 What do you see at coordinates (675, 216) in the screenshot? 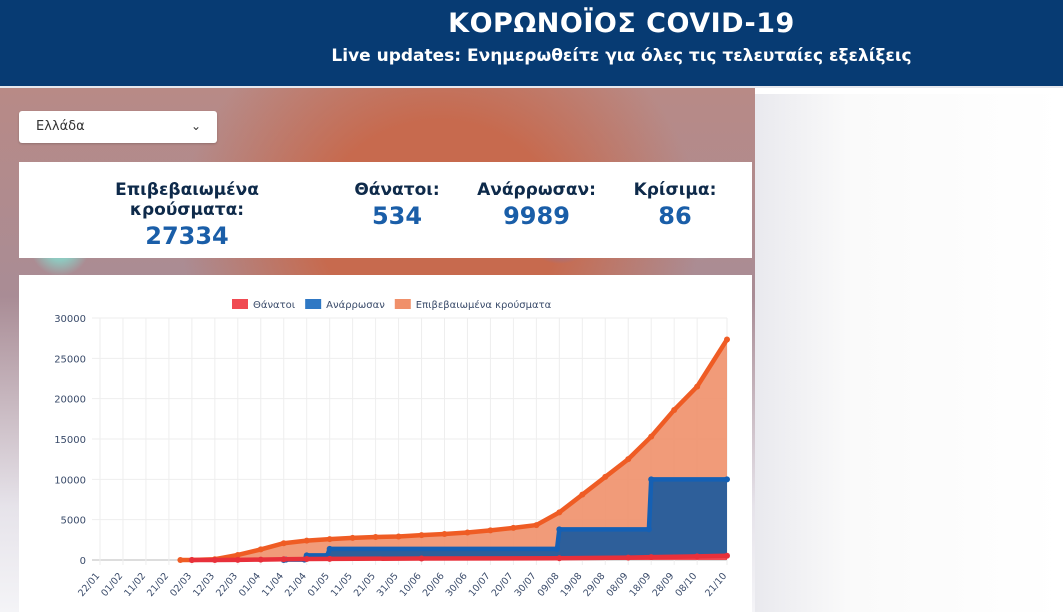
I see `stat-value: 86` at bounding box center [675, 216].